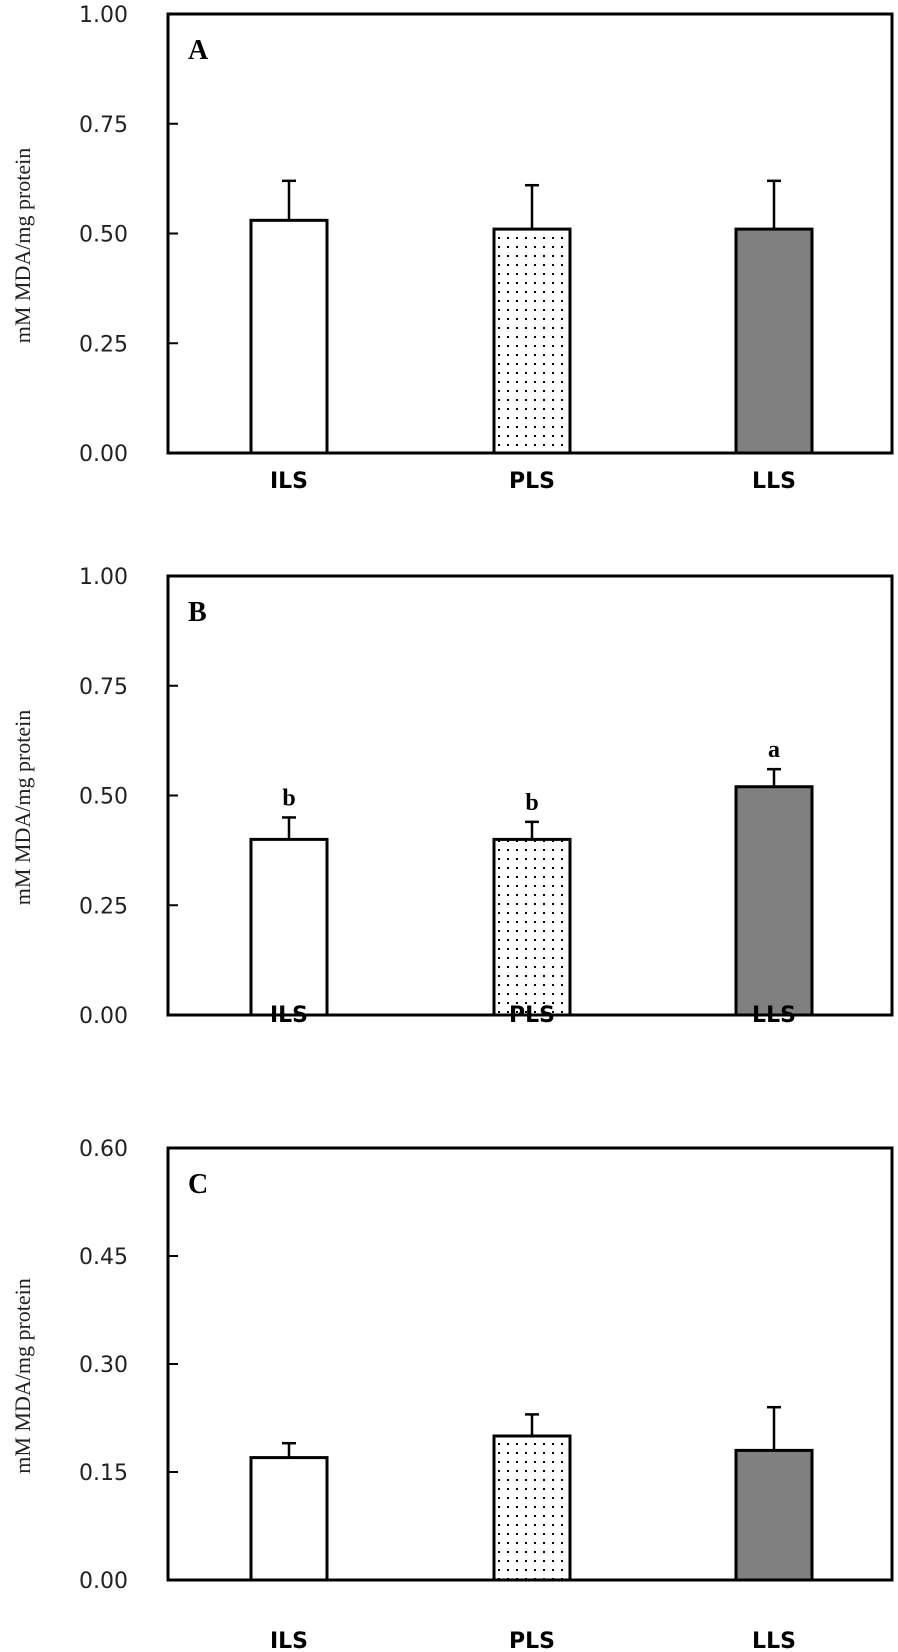  Describe the element at coordinates (774, 750) in the screenshot. I see `significance-letter: a` at that location.